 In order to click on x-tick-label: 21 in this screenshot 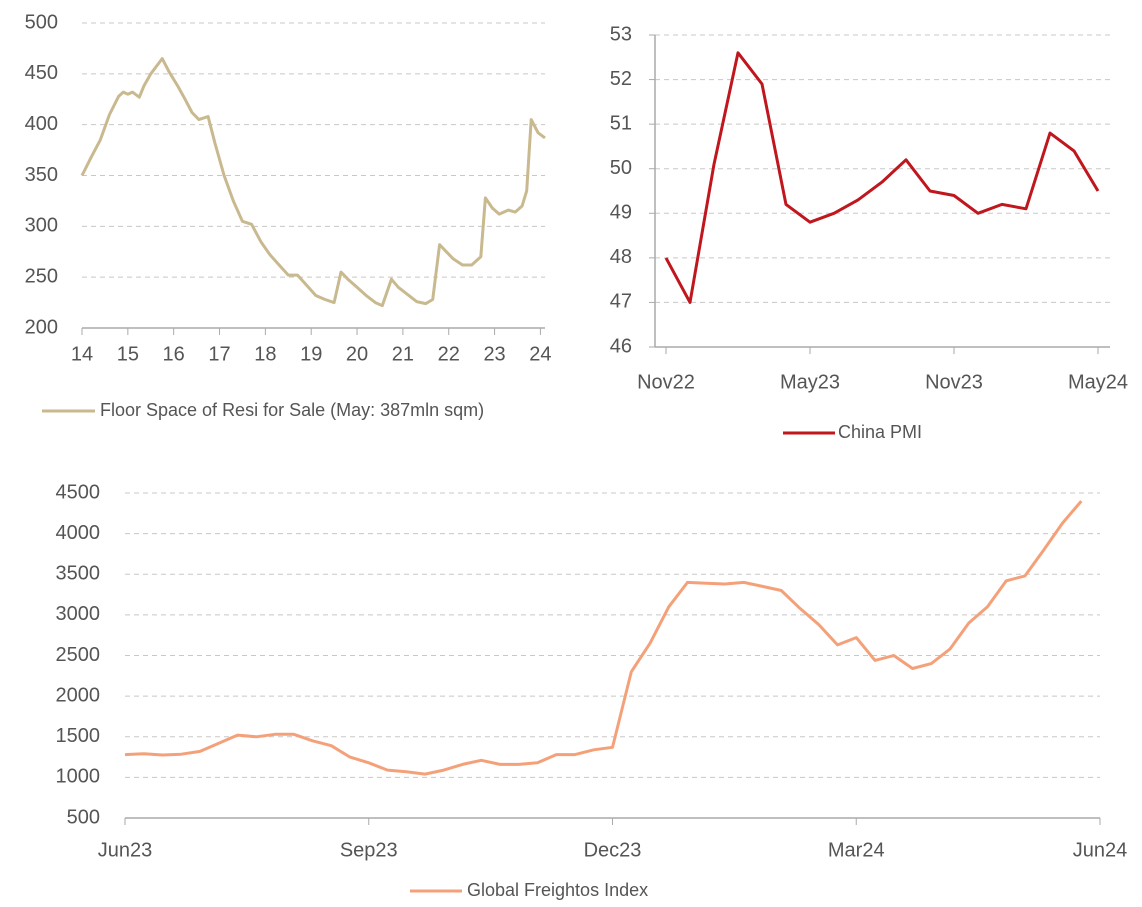, I will do `click(403, 354)`.